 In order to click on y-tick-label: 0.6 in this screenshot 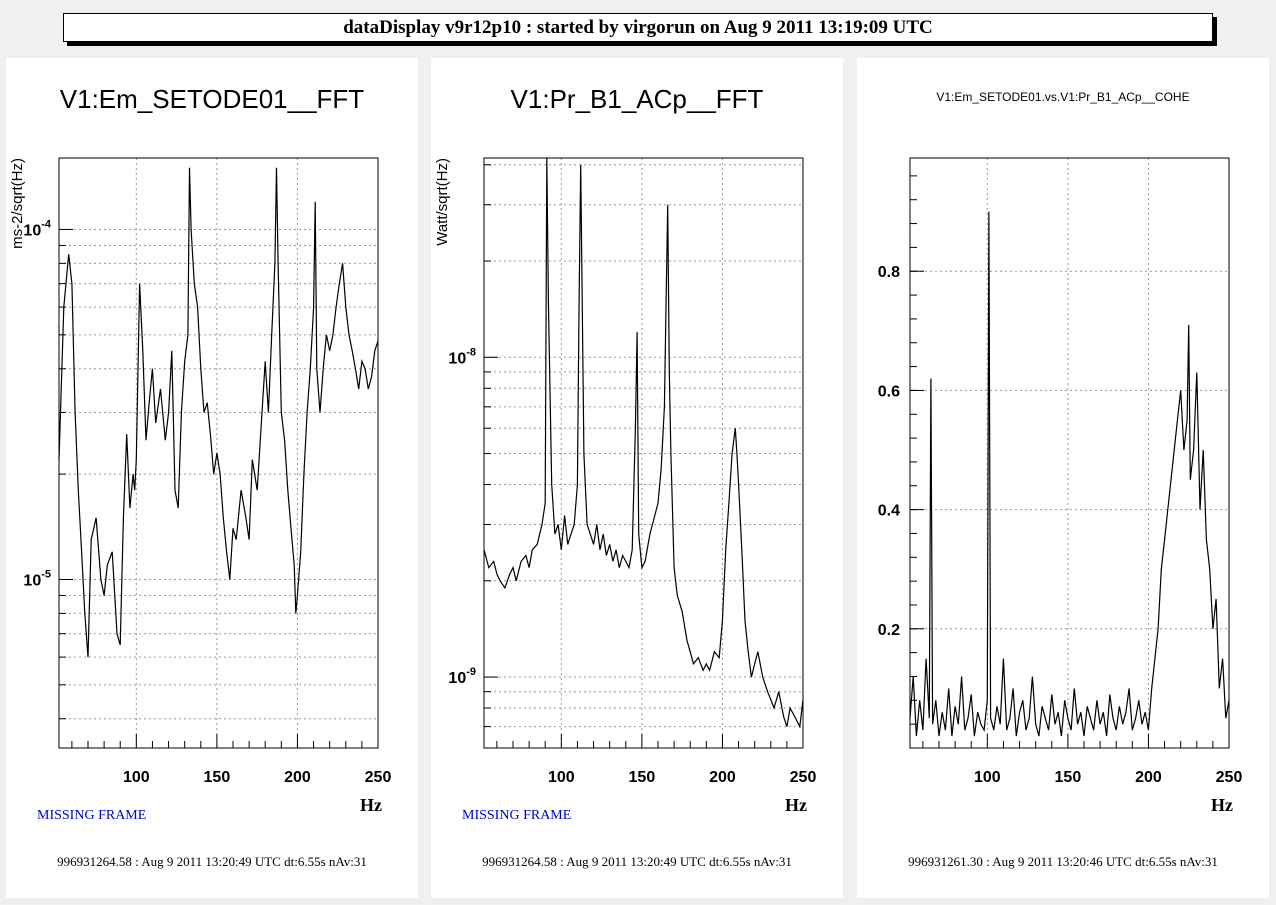, I will do `click(889, 391)`.